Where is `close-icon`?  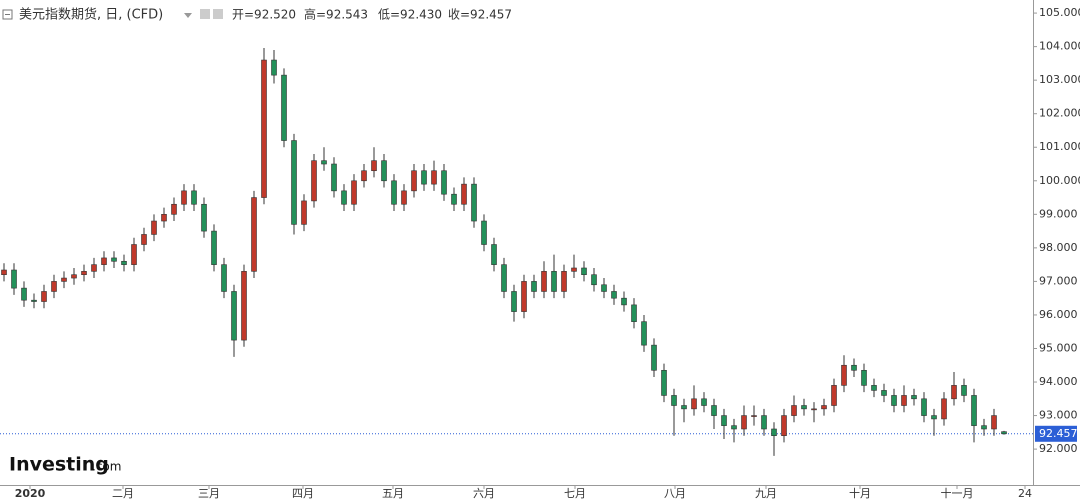
close-icon is located at coordinates (218, 14).